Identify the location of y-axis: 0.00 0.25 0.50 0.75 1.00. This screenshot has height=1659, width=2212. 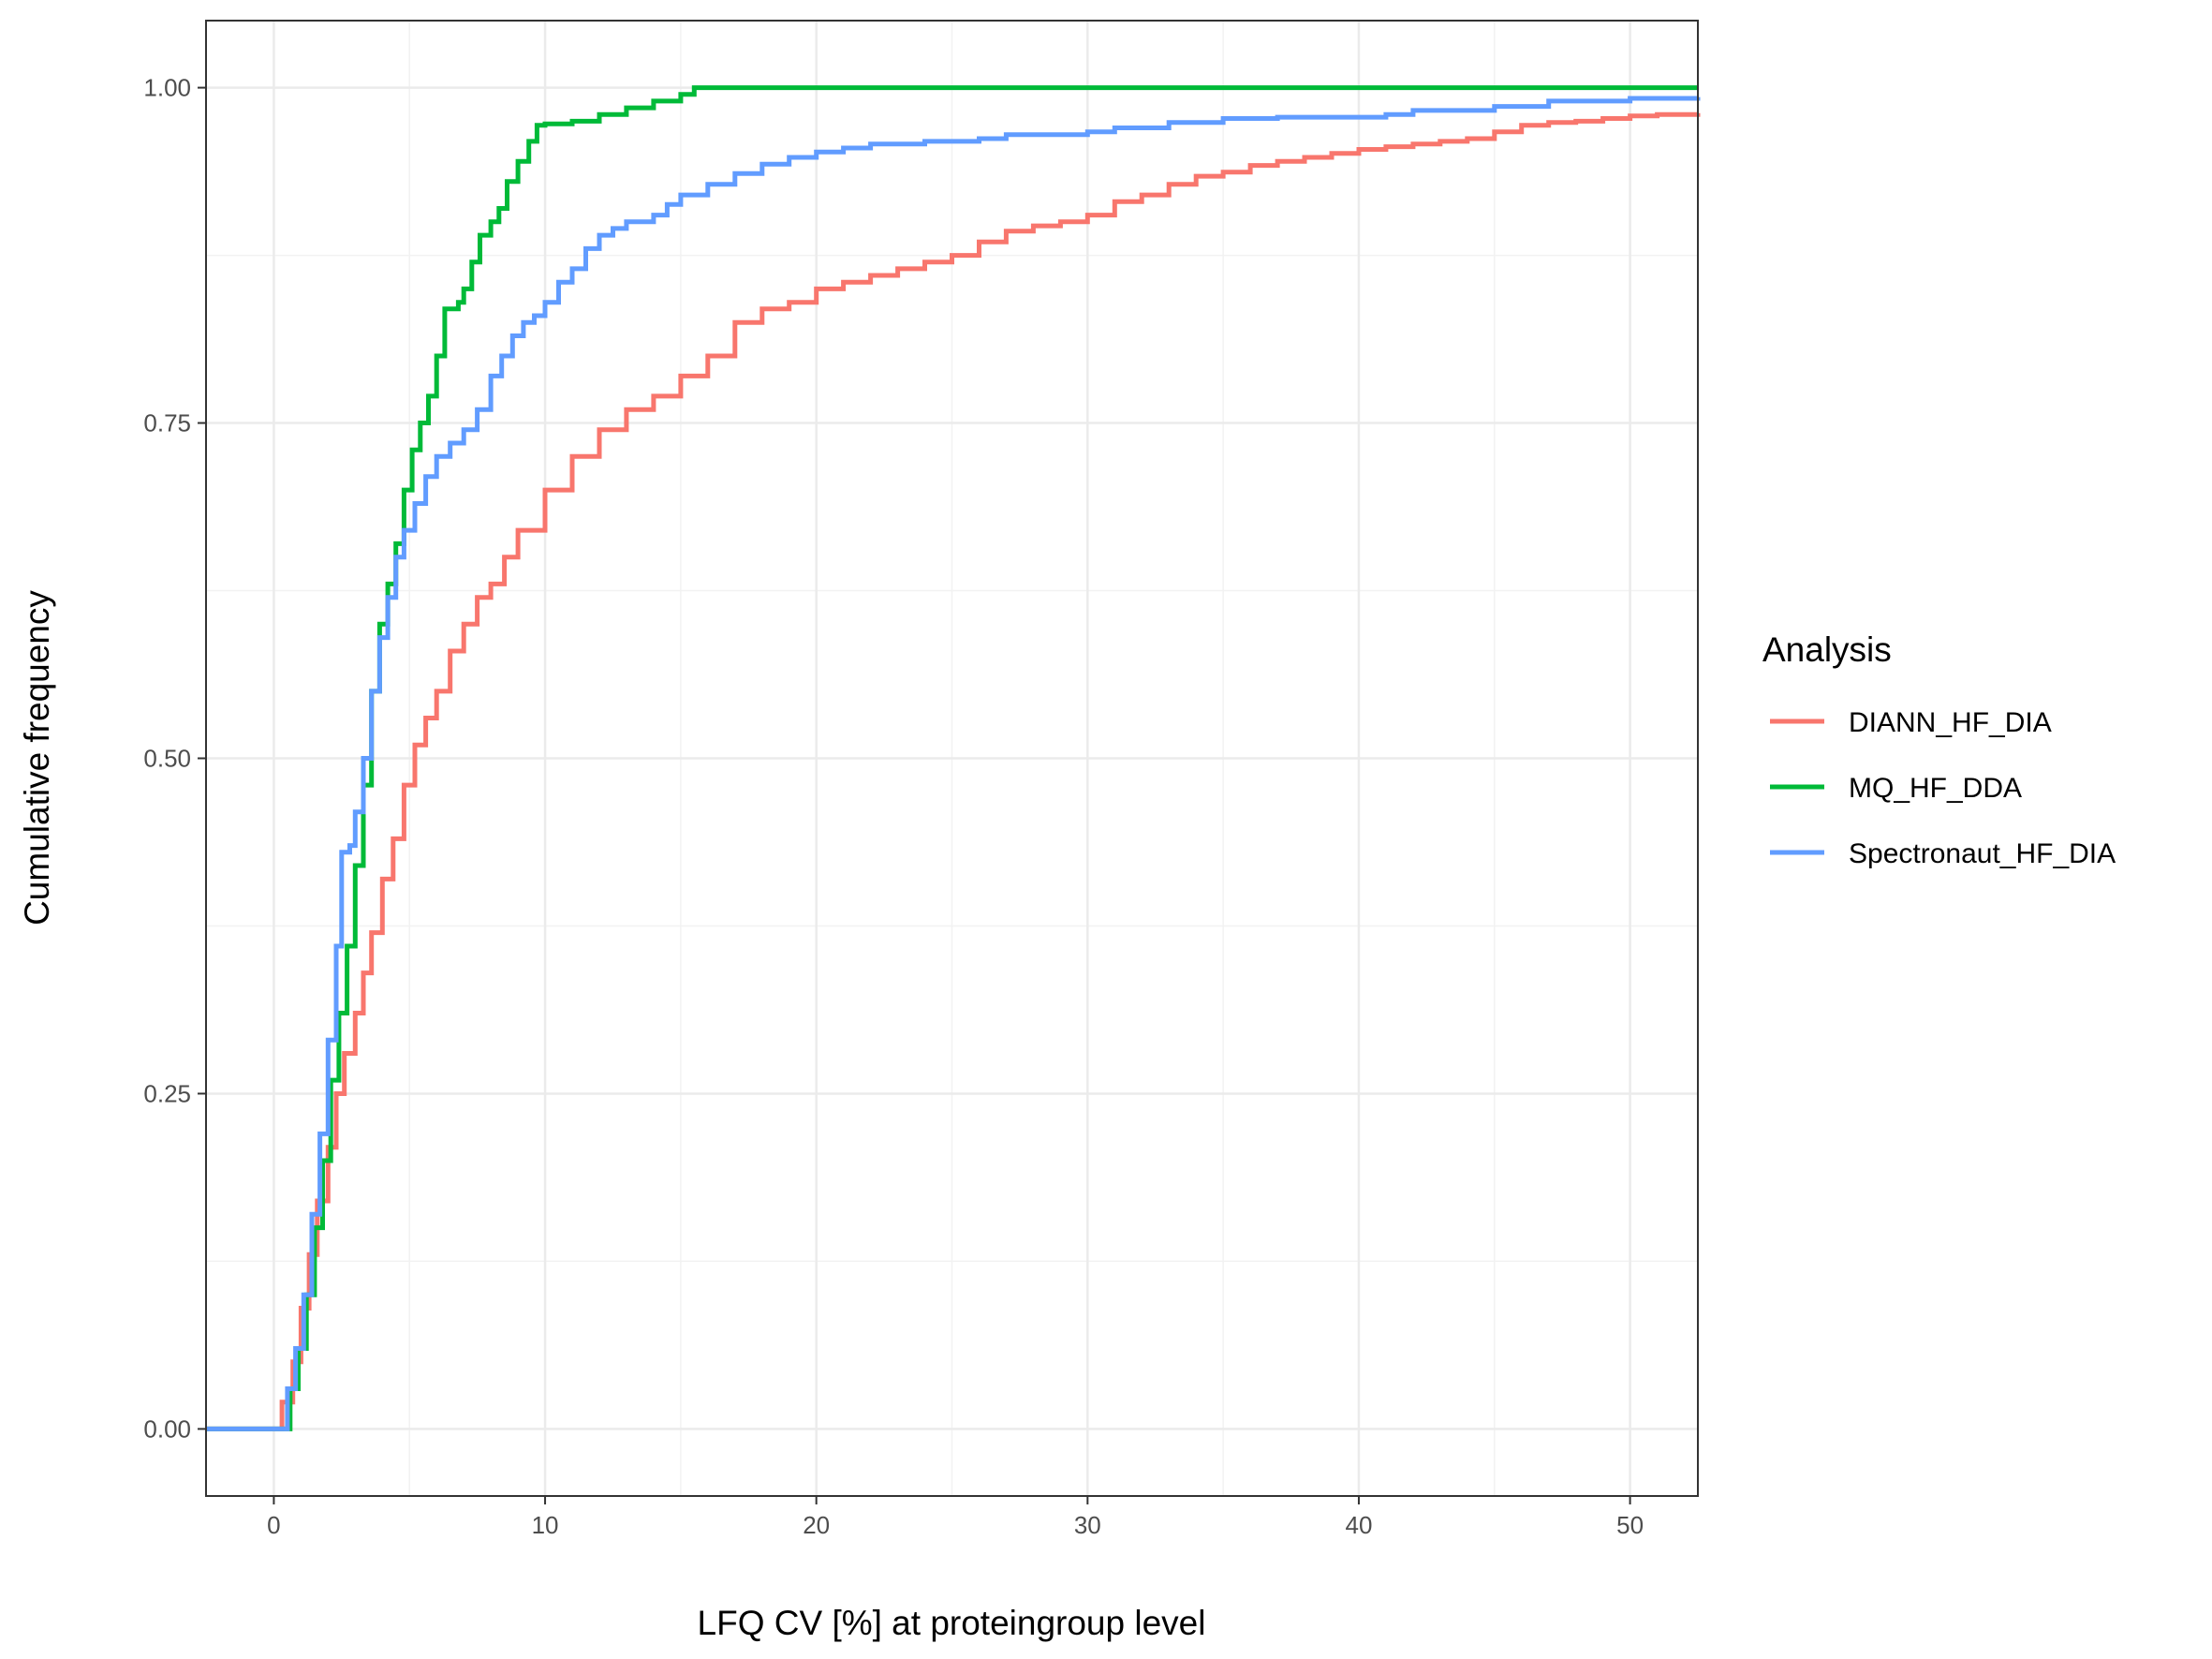
(174, 759).